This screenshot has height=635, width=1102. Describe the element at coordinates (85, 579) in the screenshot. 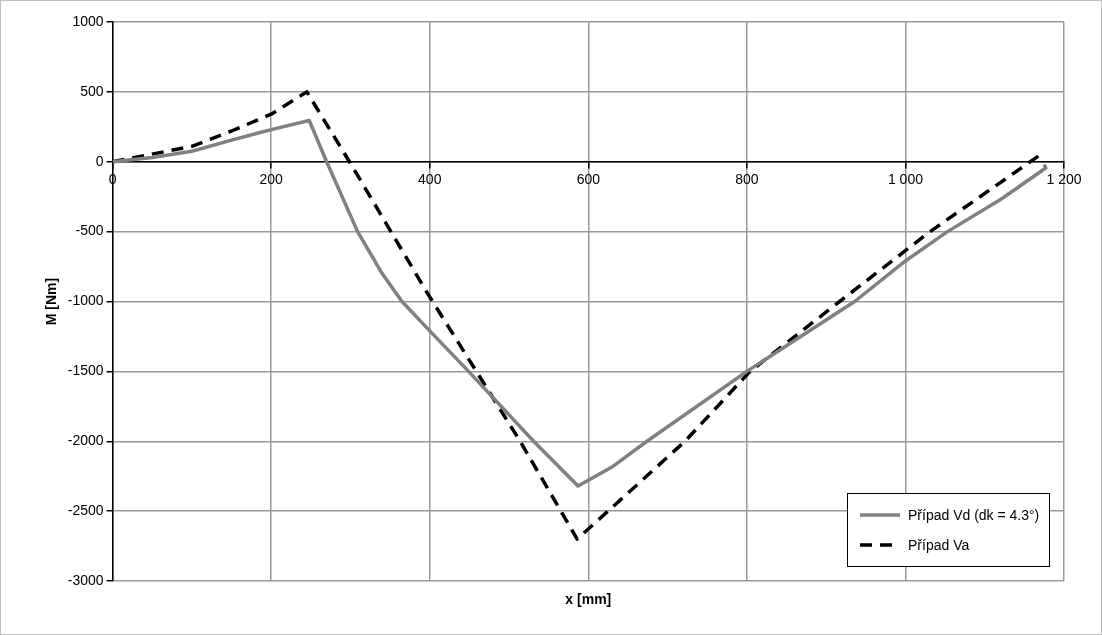

I see `y-tick-label: -3000` at that location.